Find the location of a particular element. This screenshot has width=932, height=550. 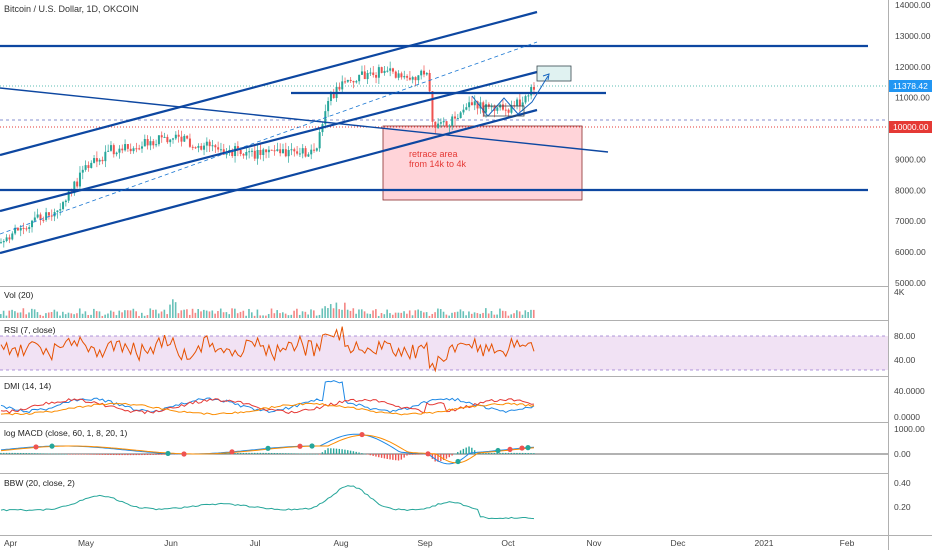

vol-title: Vol (20) is located at coordinates (18, 295).